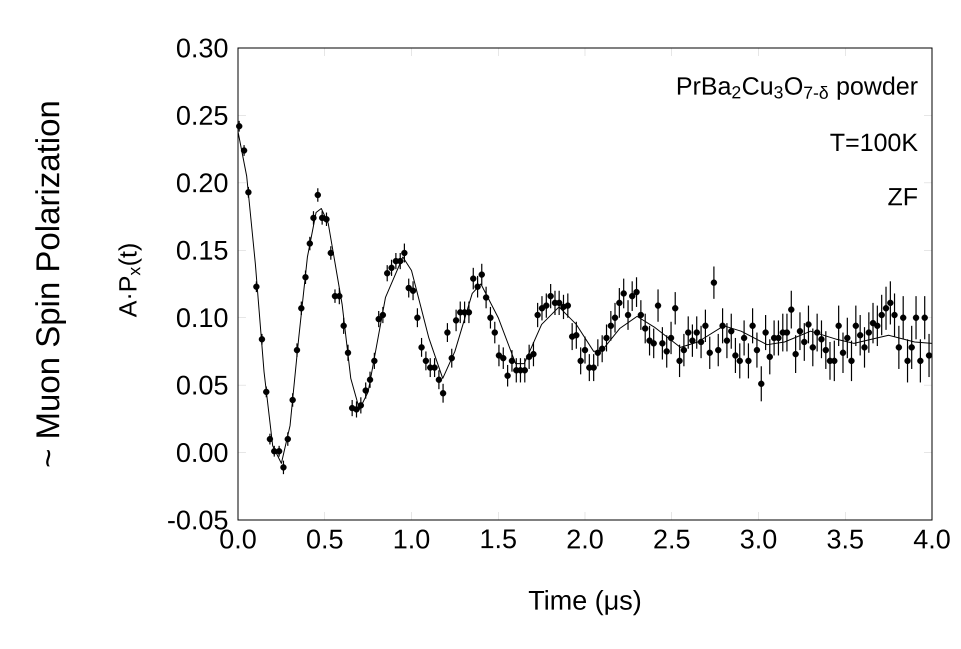 Image resolution: width=961 pixels, height=649 pixels. I want to click on x-tick-label: 3.5, so click(845, 539).